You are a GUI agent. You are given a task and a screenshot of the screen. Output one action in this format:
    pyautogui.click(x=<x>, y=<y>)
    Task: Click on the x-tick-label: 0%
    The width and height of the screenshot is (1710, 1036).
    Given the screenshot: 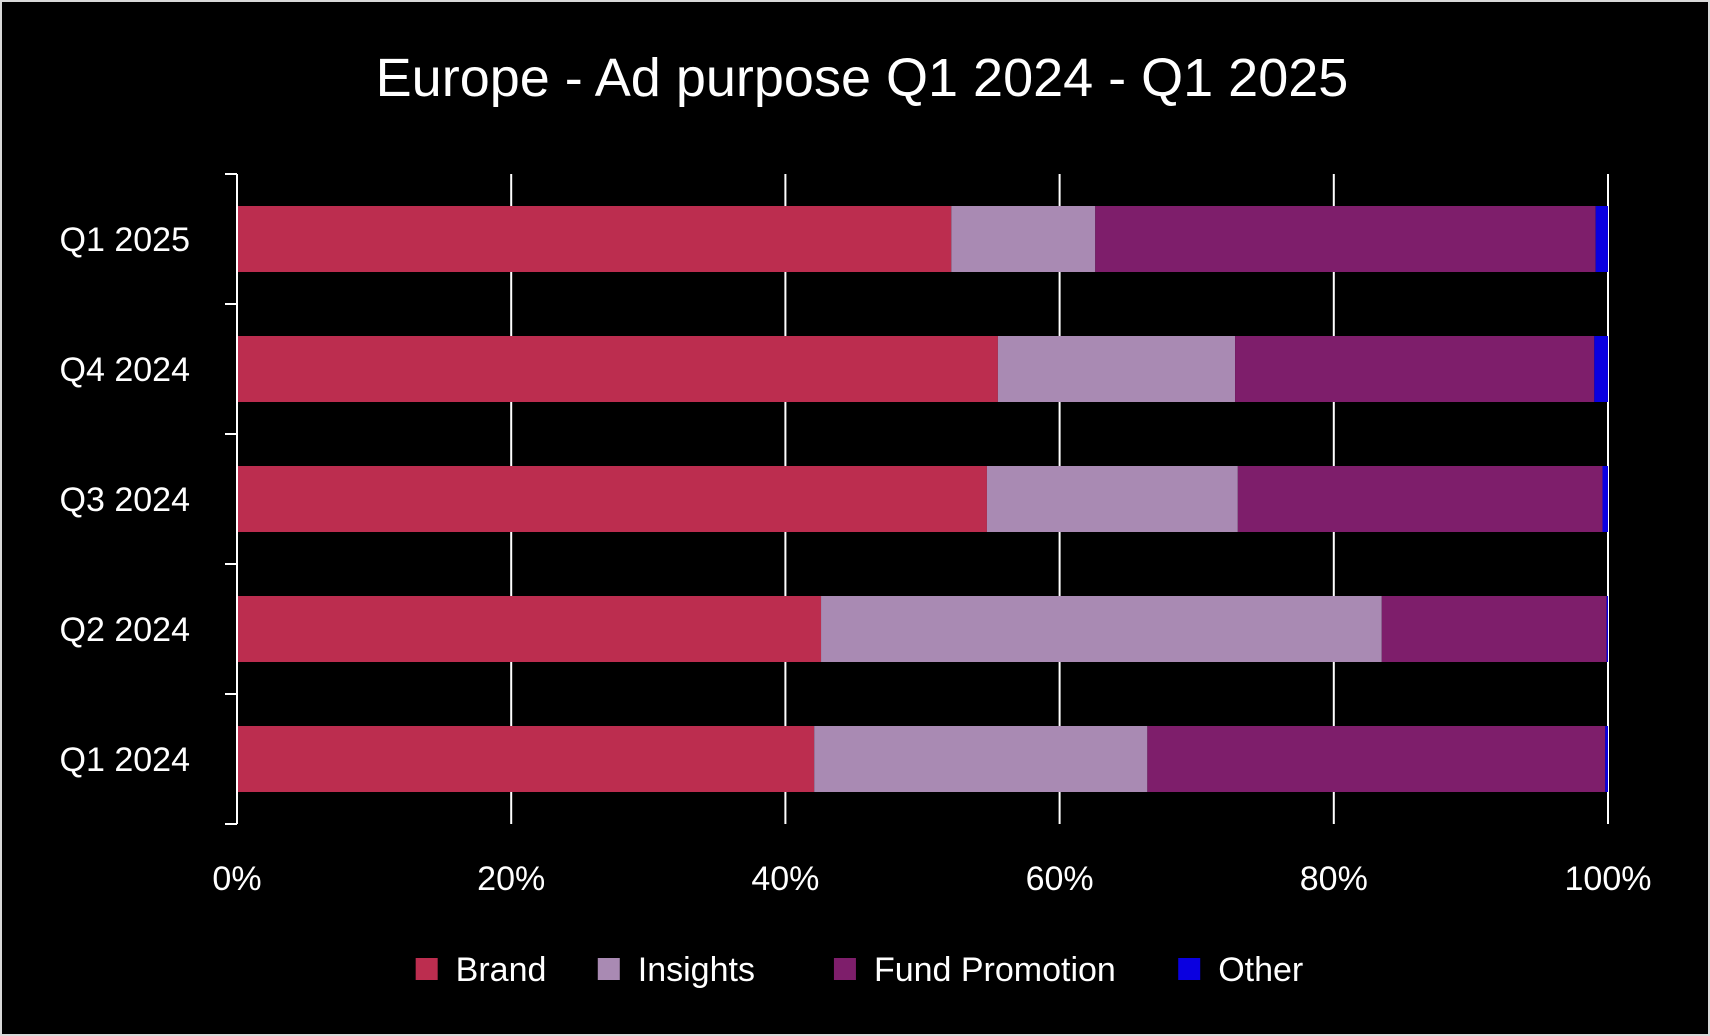 What is the action you would take?
    pyautogui.click(x=236, y=879)
    